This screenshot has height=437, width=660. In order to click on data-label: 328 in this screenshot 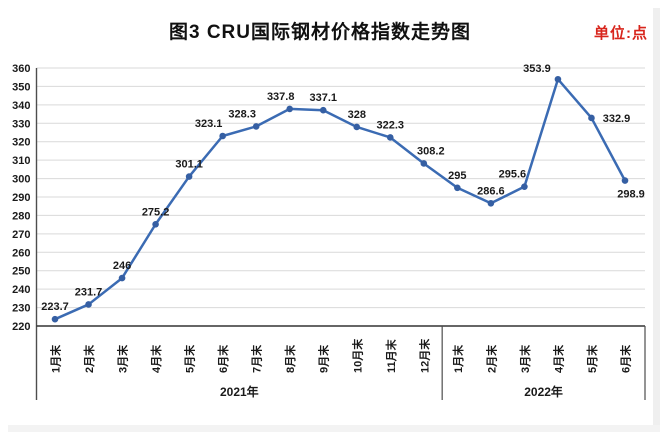, I will do `click(357, 115)`.